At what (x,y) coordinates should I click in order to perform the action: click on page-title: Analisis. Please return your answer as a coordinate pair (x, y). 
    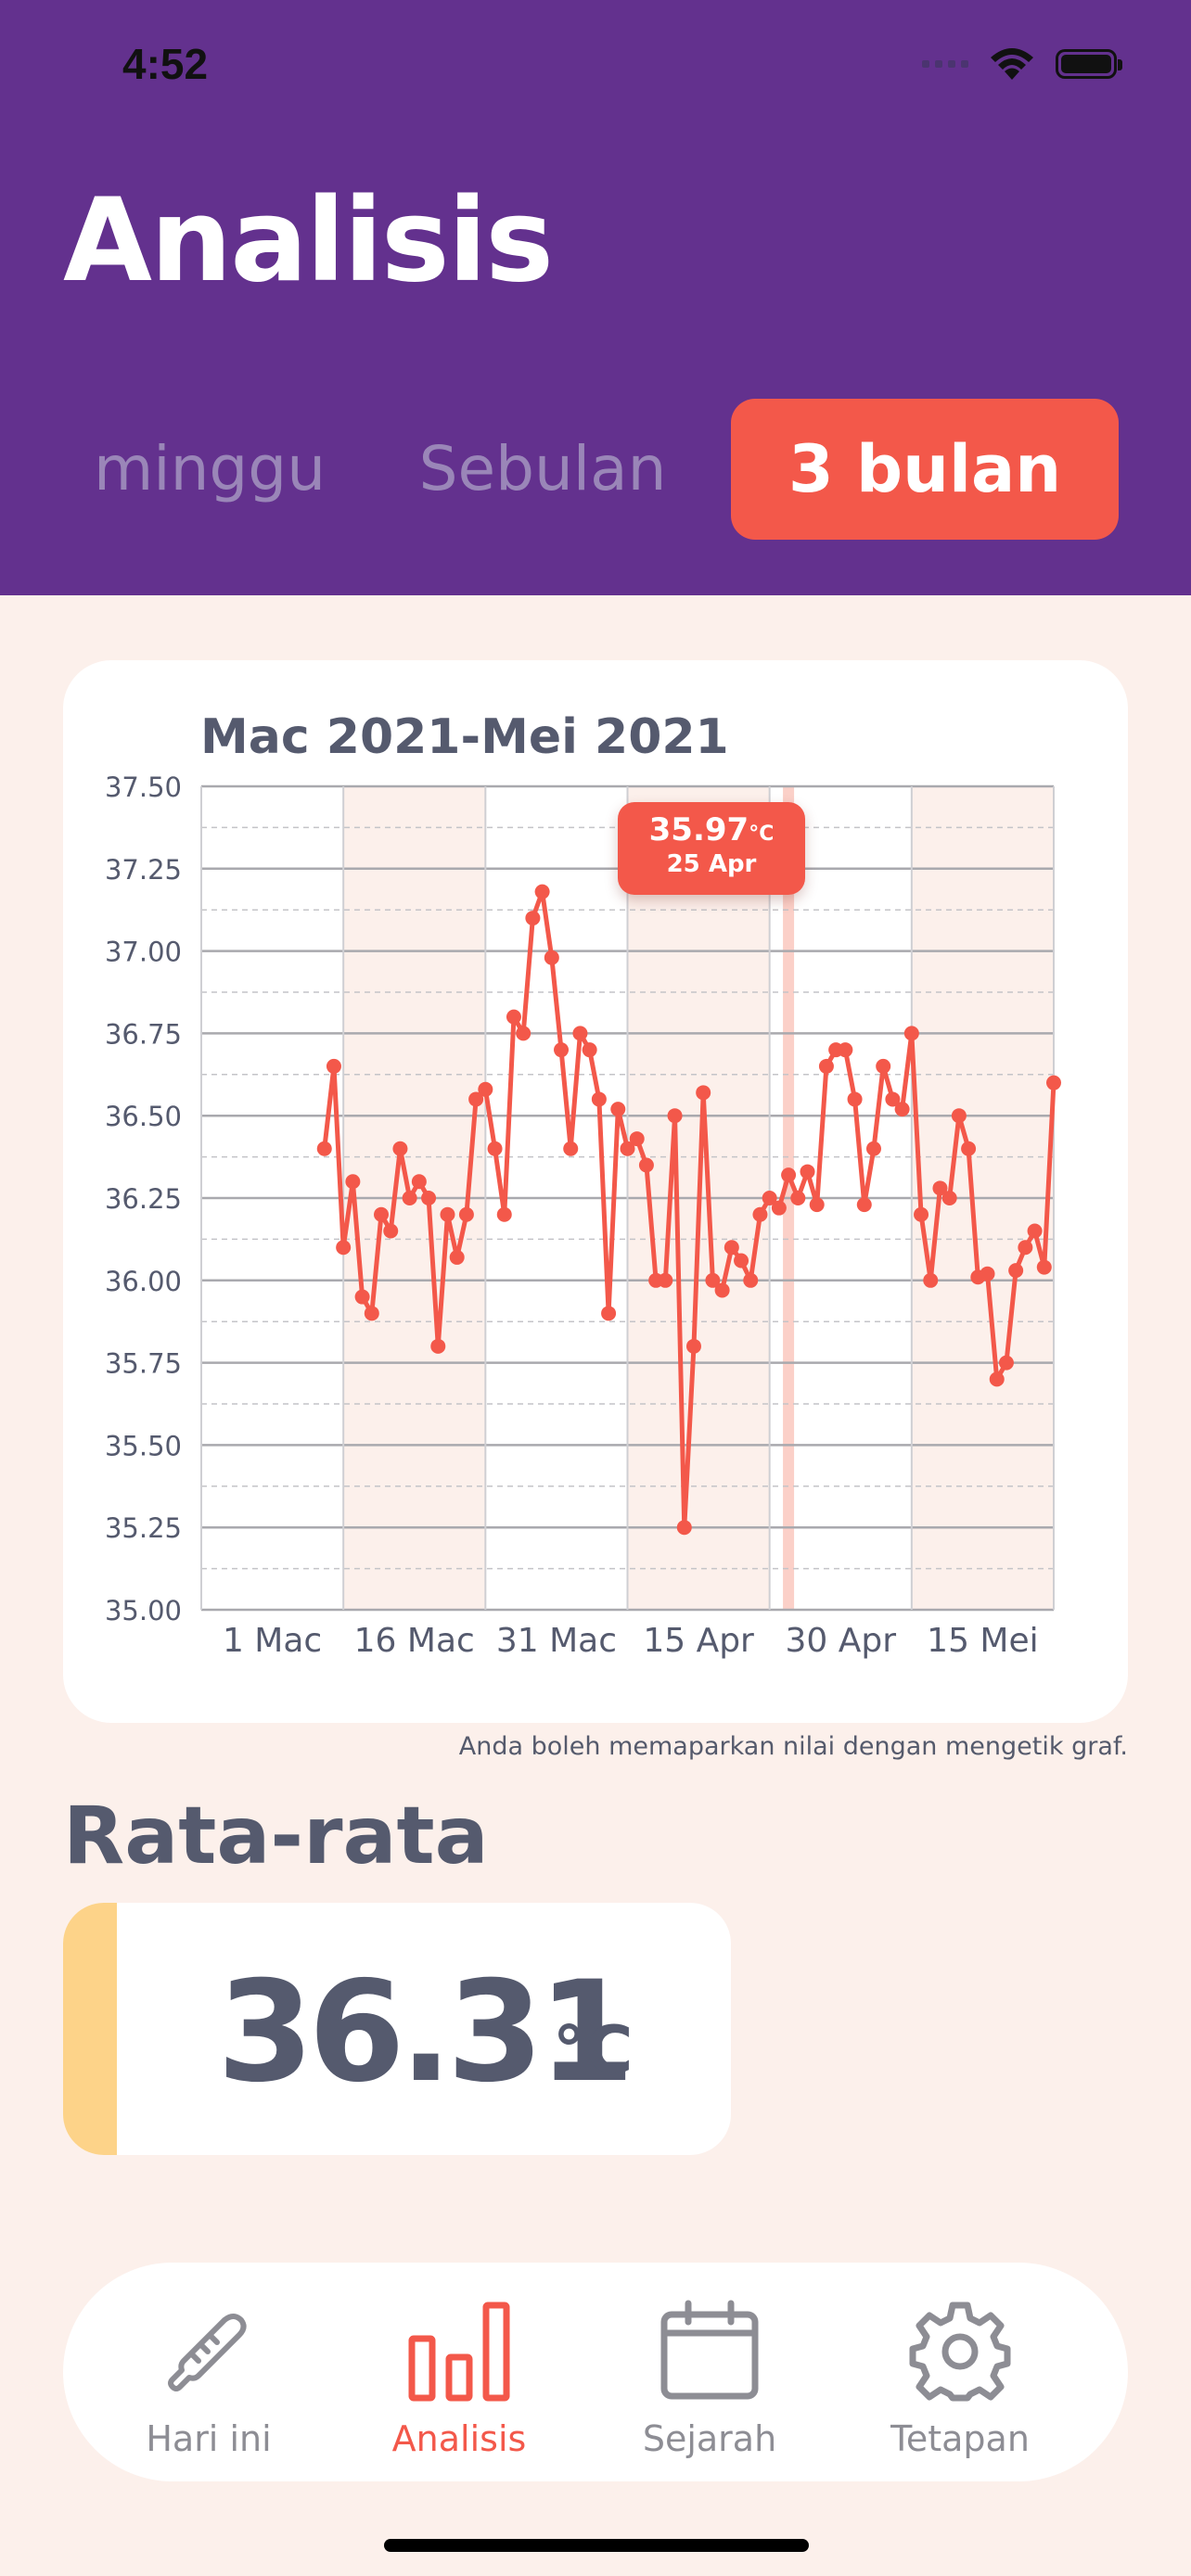
    Looking at the image, I should click on (308, 241).